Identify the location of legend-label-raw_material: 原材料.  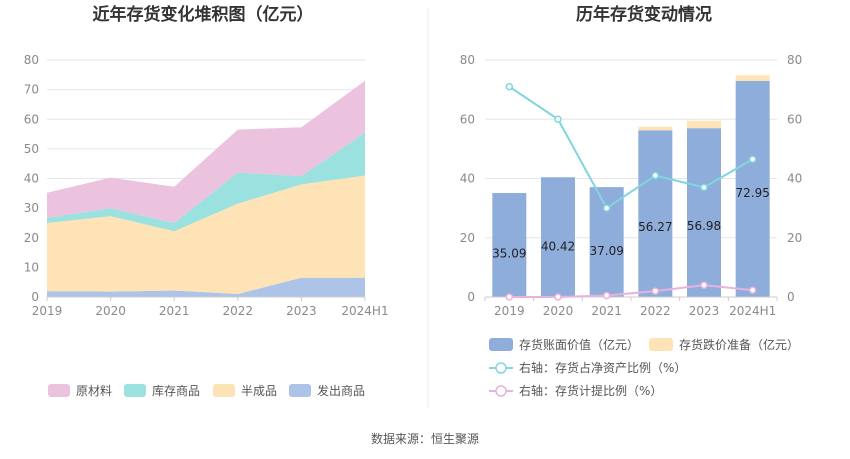
(94, 391).